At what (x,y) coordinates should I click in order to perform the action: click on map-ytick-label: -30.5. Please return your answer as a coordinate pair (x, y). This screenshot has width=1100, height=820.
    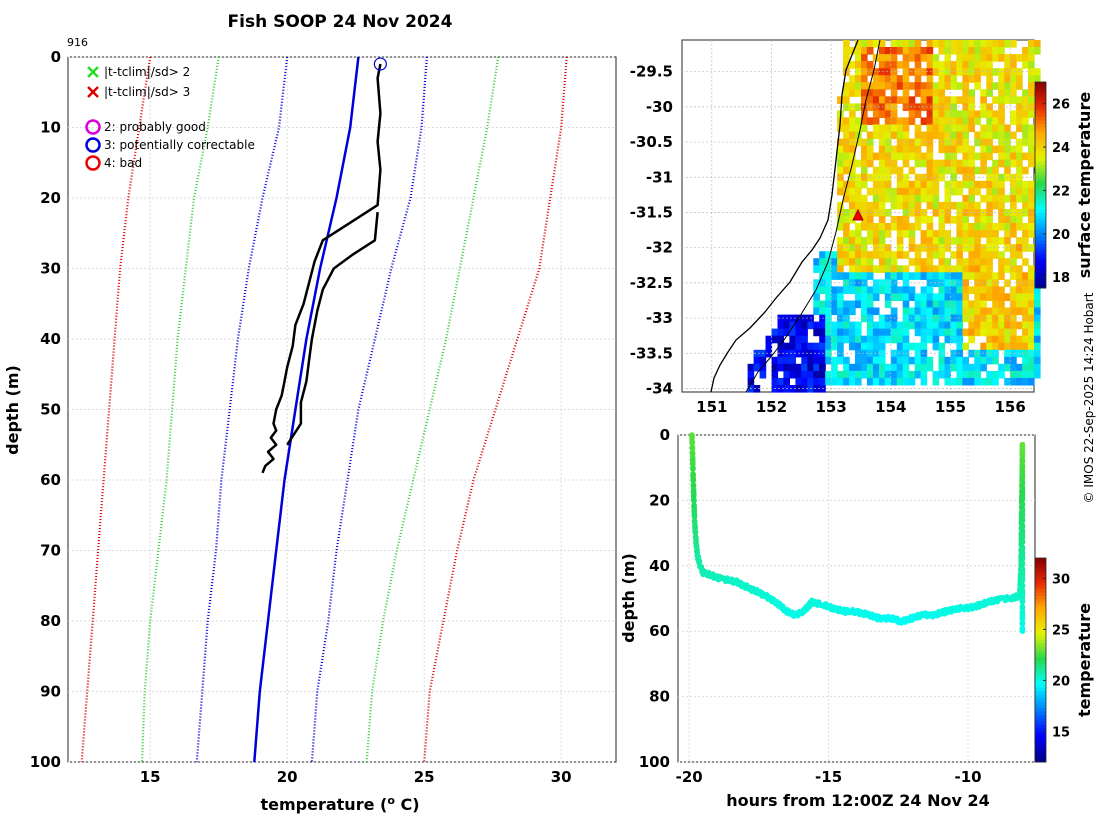
    Looking at the image, I should click on (651, 142).